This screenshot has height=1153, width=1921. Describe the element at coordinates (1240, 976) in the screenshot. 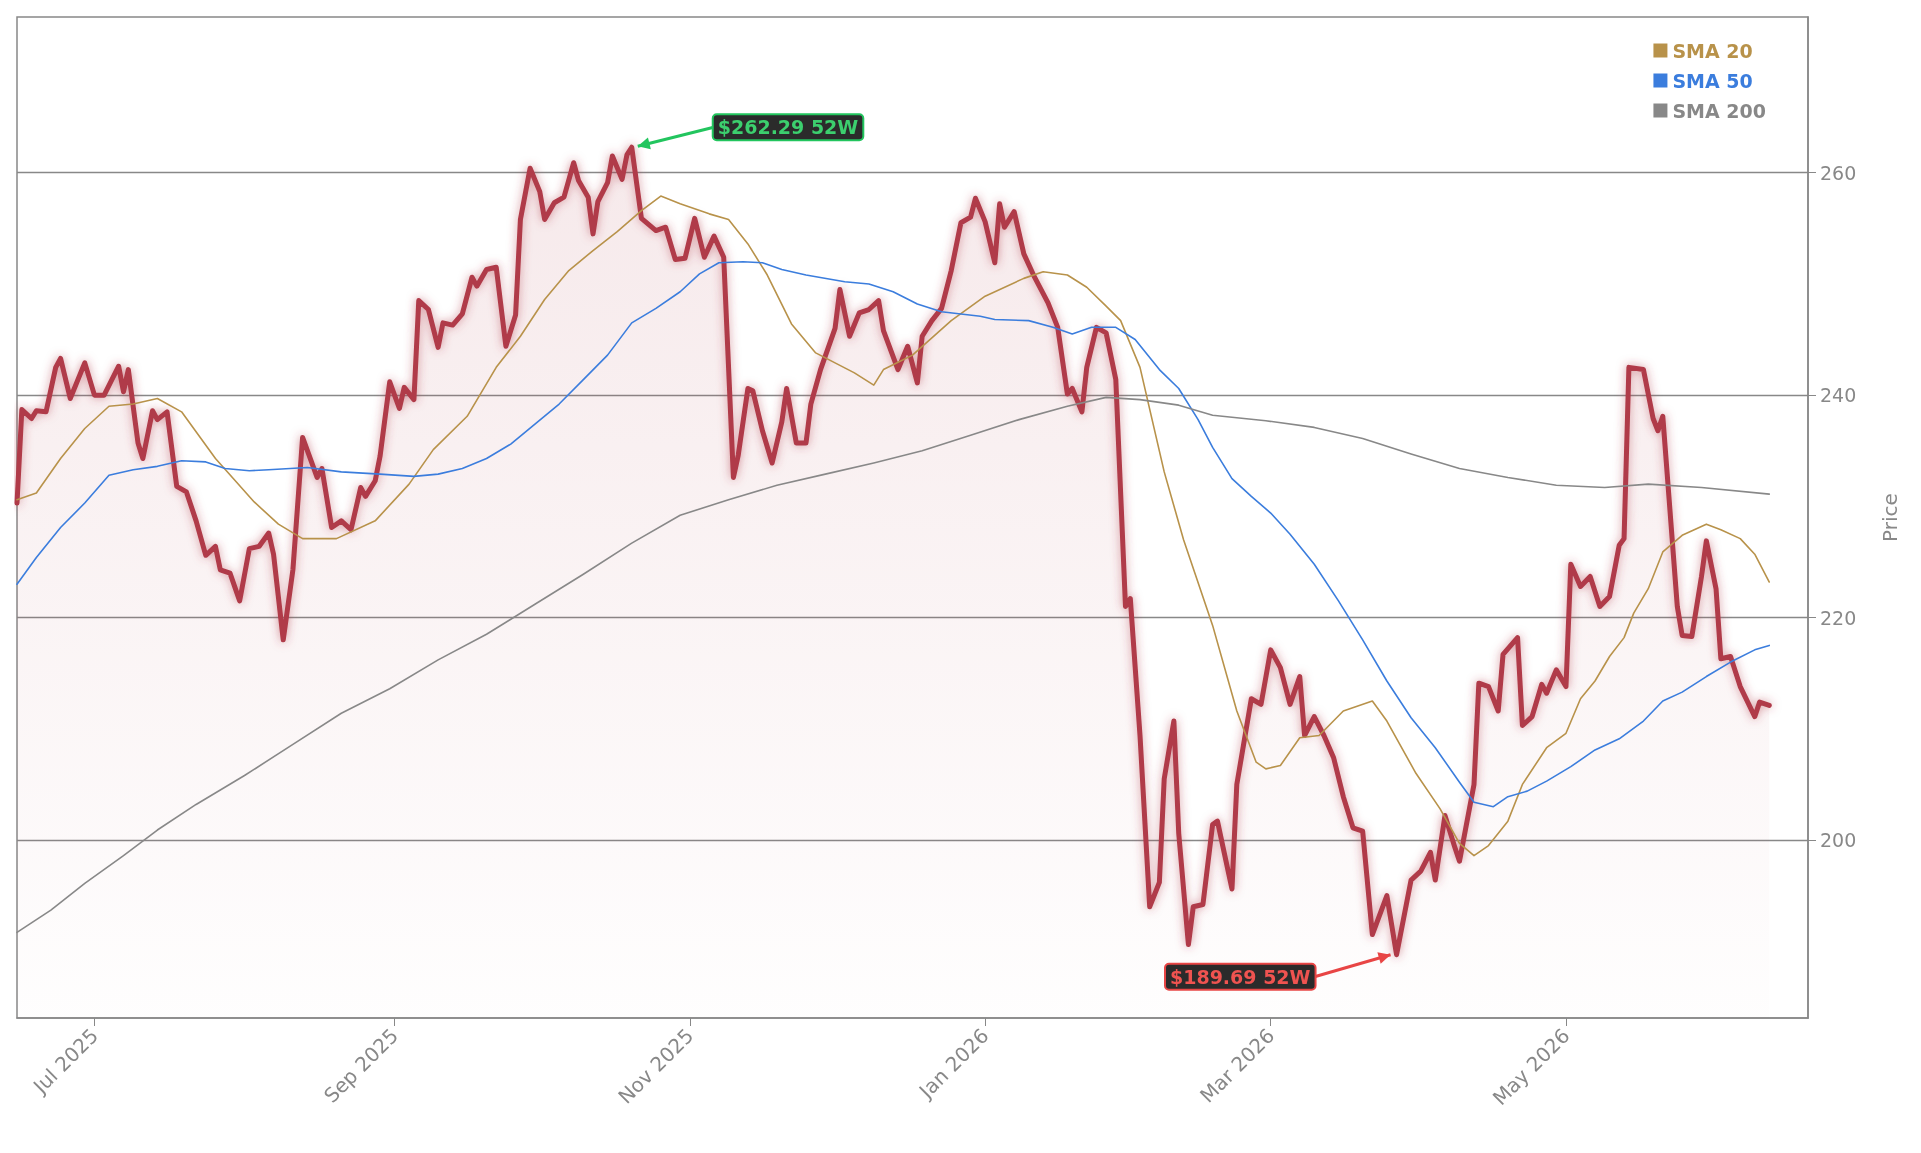

I see `annotation: $189.69 52W` at that location.